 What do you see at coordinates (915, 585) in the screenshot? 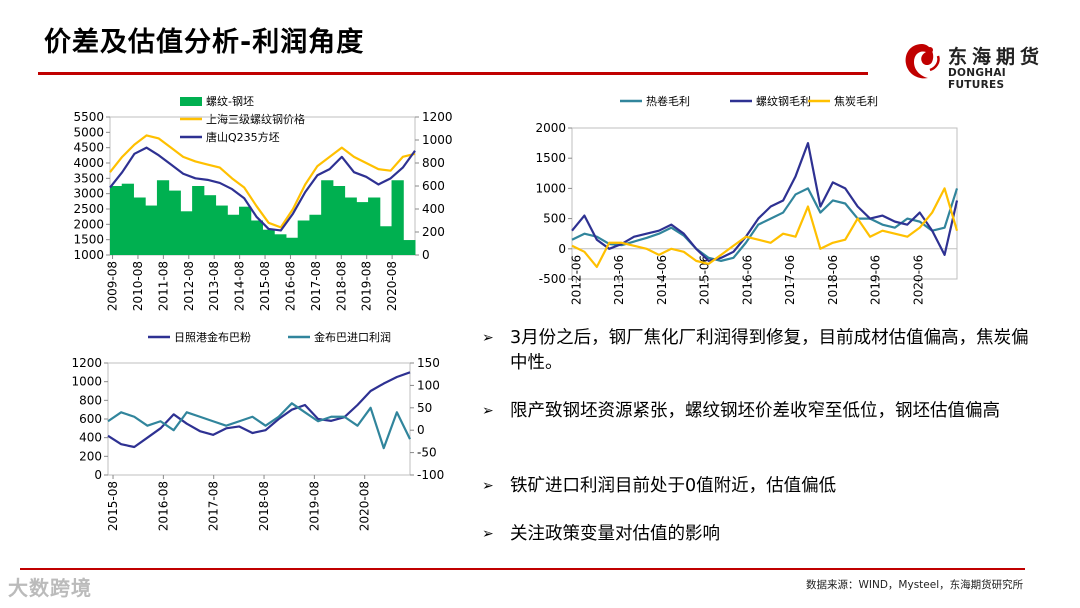
I see `source-note: 数据来源：WIND，Mysteel，东海期货研究所` at bounding box center [915, 585].